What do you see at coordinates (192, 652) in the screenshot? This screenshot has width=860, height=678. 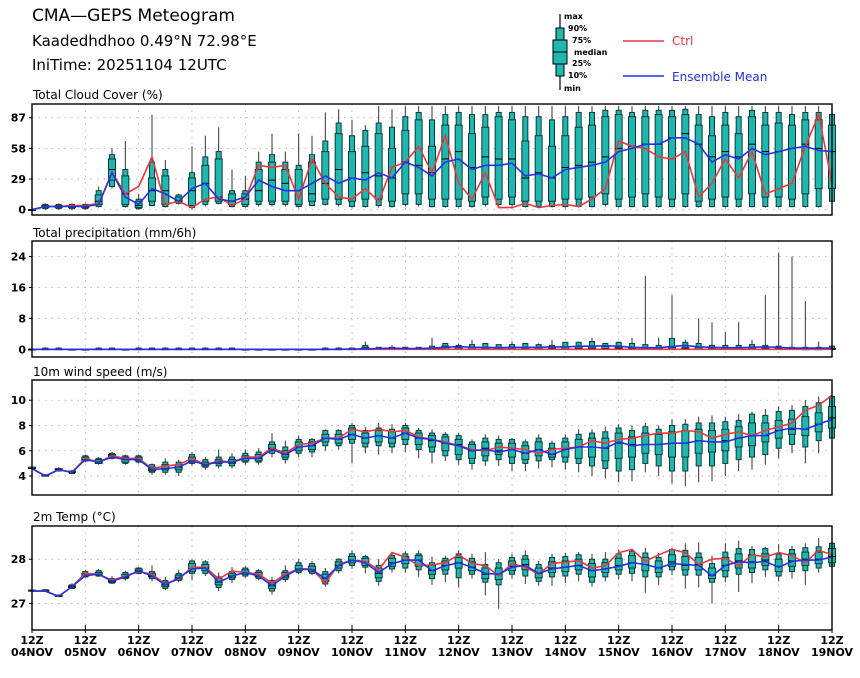 I see `x-tick-label-date: 07NOV` at bounding box center [192, 652].